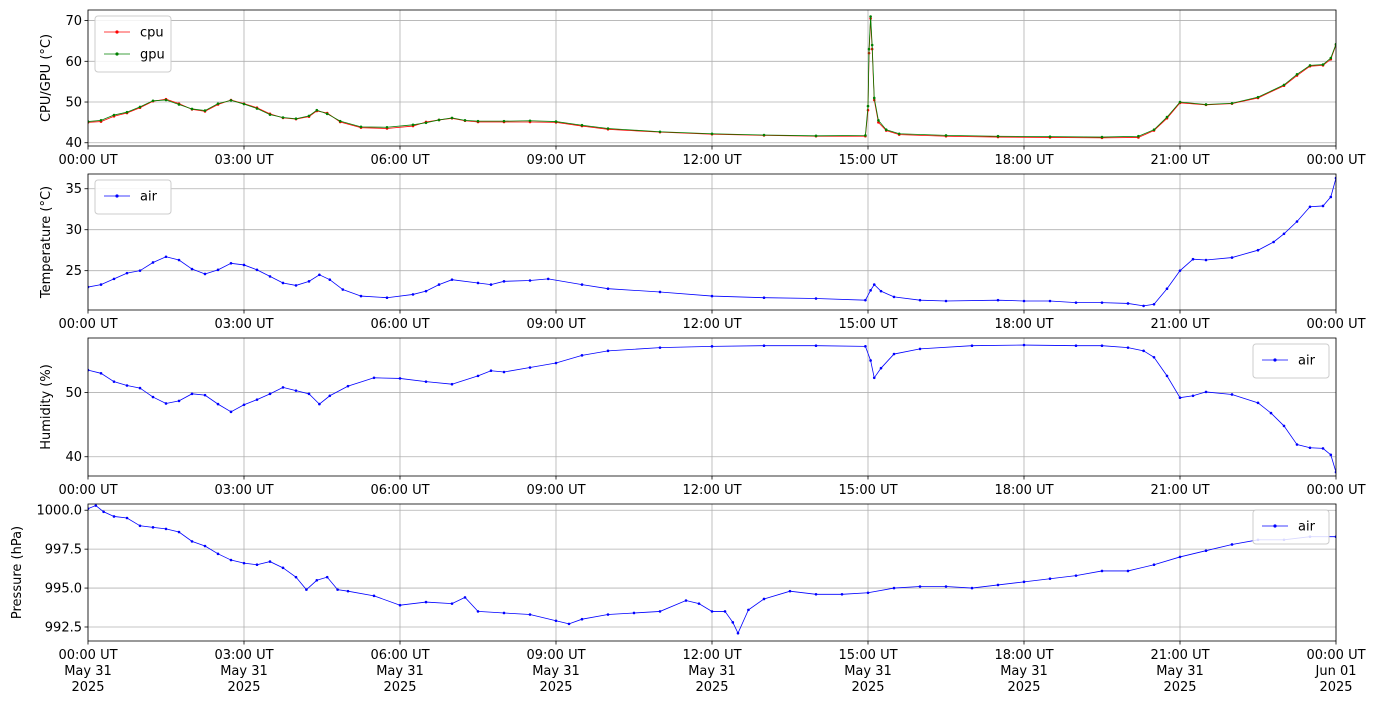 This screenshot has height=707, width=1377. I want to click on y-axis-label: CPU/GPU (°C), so click(46, 78).